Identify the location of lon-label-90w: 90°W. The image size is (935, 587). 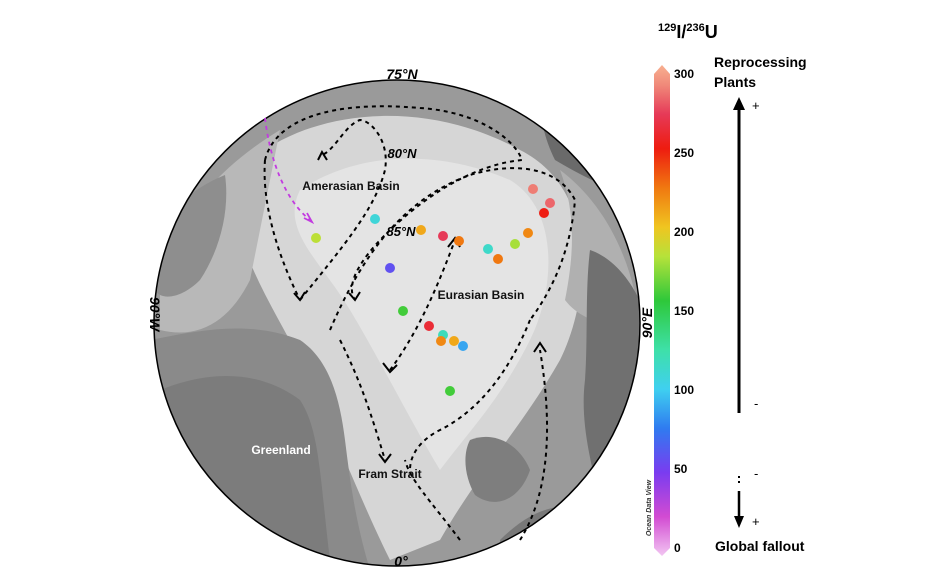
(155, 315).